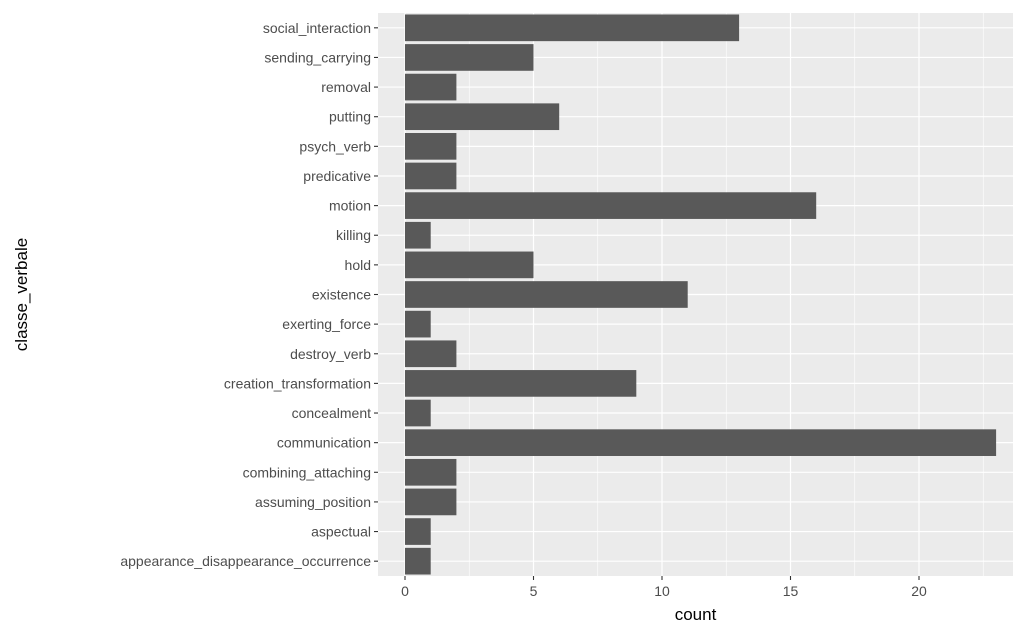  Describe the element at coordinates (335, 146) in the screenshot. I see `y-tick-label: psych_verb` at that location.